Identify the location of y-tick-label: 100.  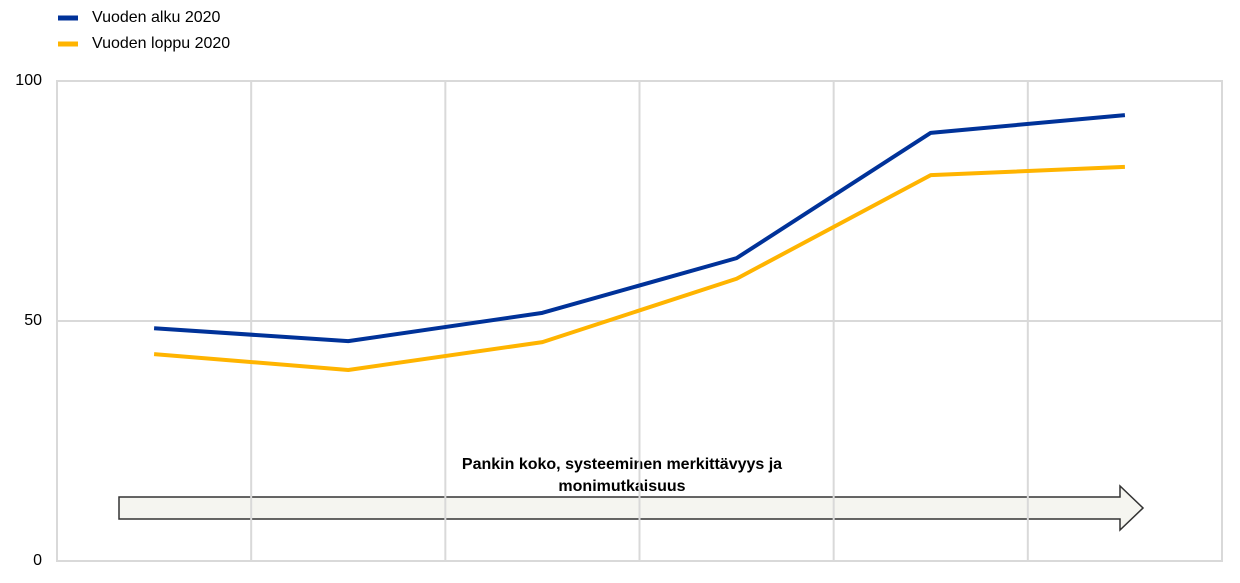
(28, 80).